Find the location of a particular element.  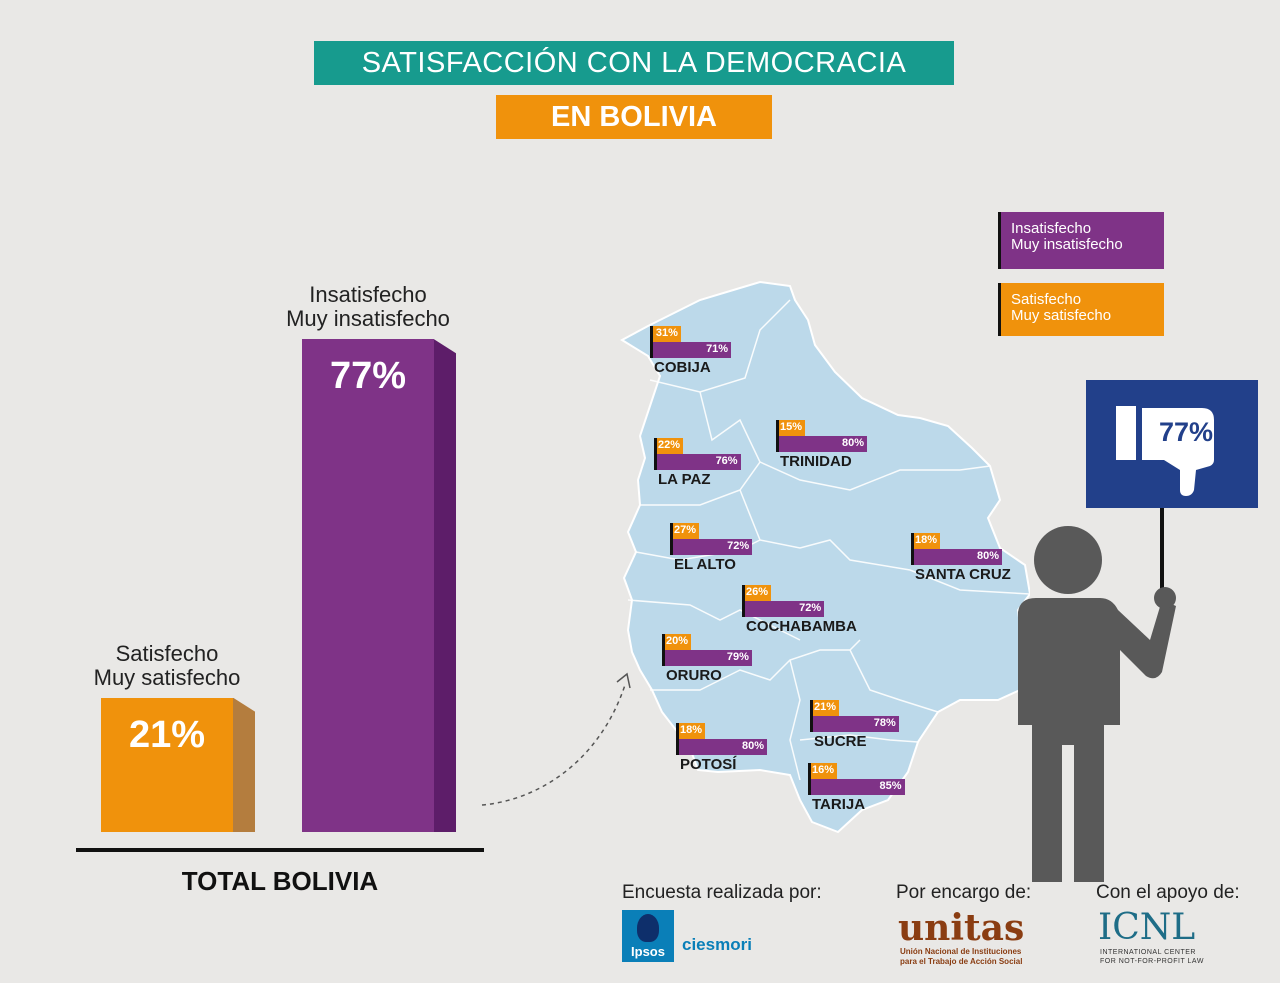

person-body is located at coordinates (1097, 740).